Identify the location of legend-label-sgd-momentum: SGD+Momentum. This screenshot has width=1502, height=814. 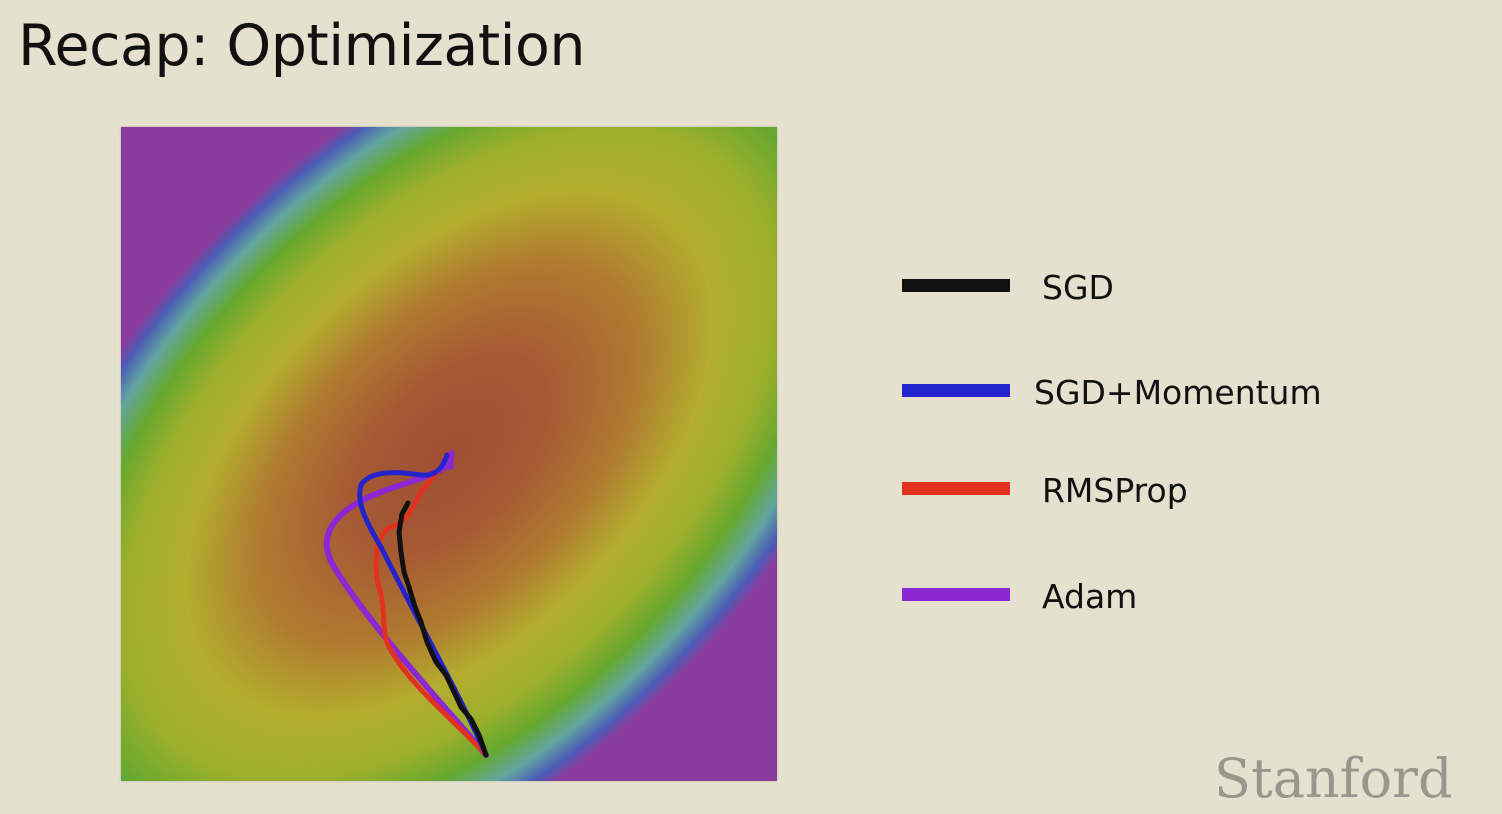
(1178, 392).